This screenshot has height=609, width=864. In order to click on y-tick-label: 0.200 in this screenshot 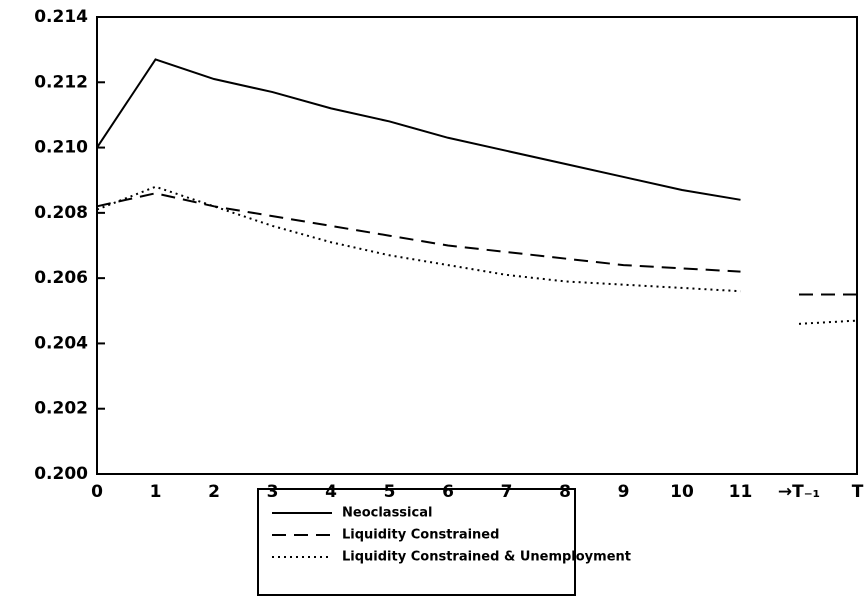, I will do `click(61, 474)`.